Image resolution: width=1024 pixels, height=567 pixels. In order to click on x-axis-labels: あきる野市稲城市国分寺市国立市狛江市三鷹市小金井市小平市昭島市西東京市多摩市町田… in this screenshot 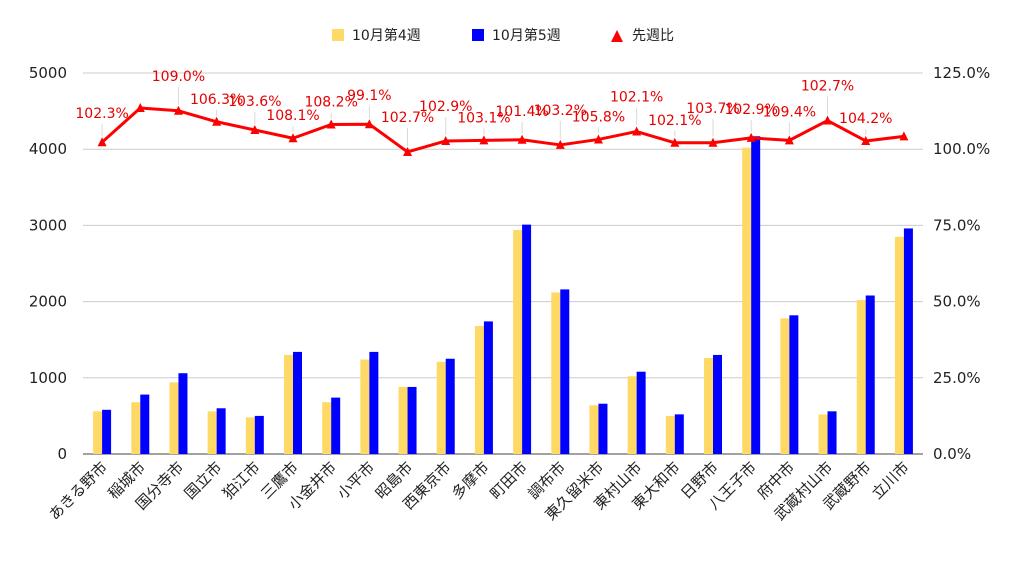, I will do `click(478, 491)`.